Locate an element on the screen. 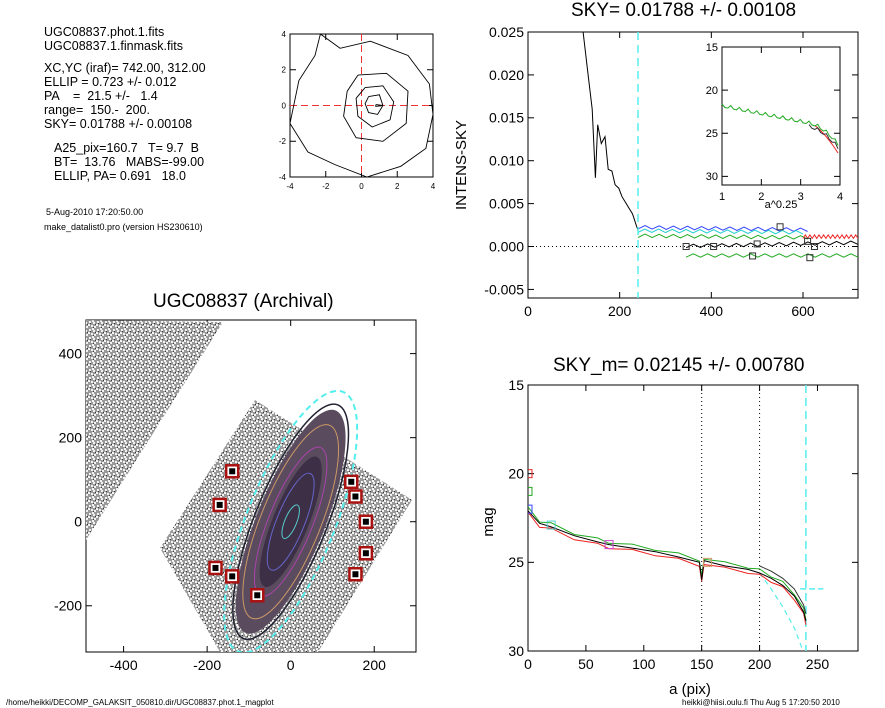 Image resolution: width=885 pixels, height=708 pixels. sky-y-label: 0.025 is located at coordinates (506, 32).